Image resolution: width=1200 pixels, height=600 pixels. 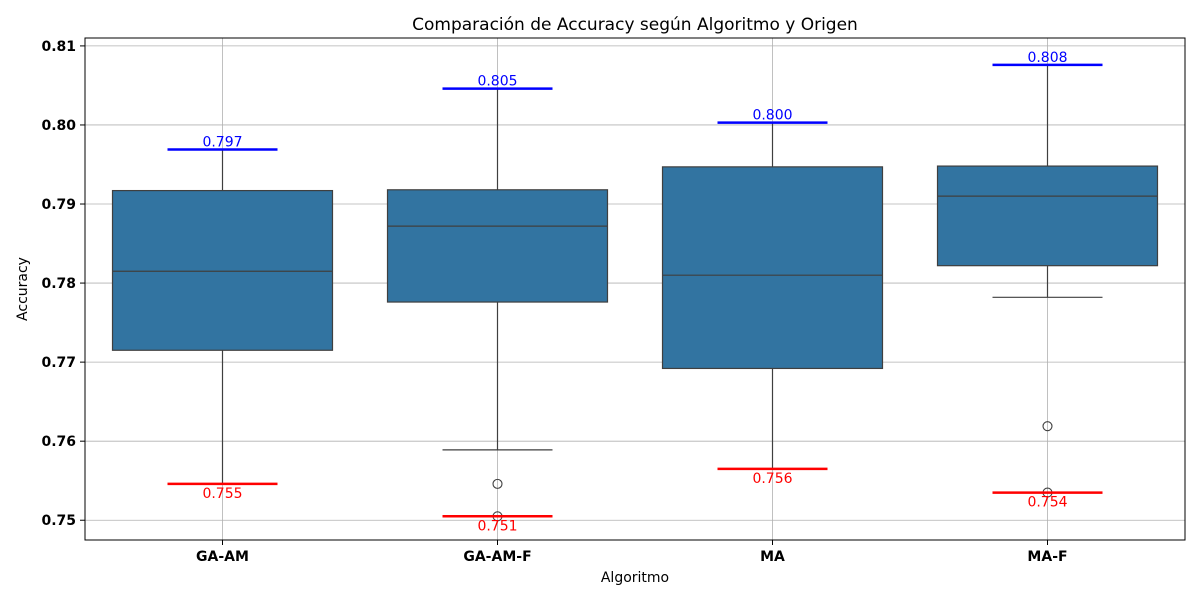 I want to click on box-group-ga-am-f, so click(x=497, y=304).